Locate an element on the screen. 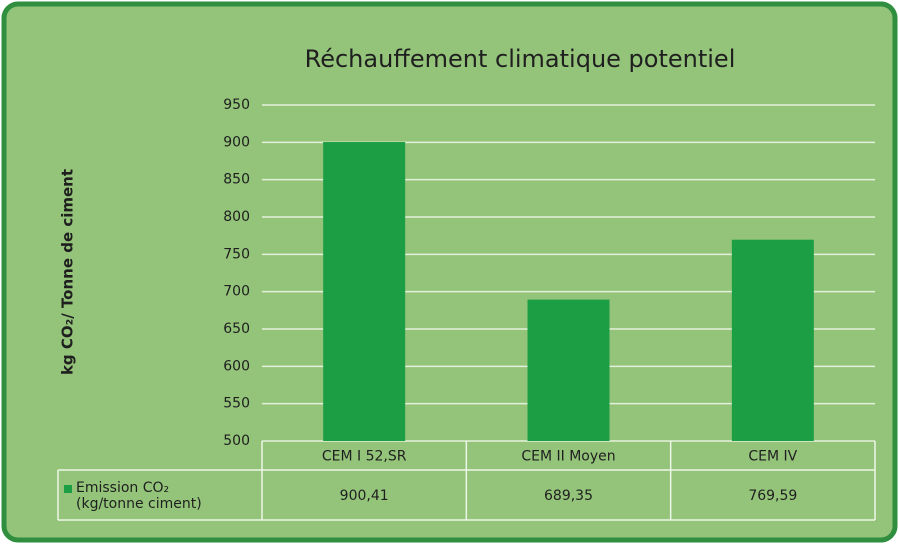 This screenshot has width=899, height=544. y-tick-label: 700 is located at coordinates (236, 292).